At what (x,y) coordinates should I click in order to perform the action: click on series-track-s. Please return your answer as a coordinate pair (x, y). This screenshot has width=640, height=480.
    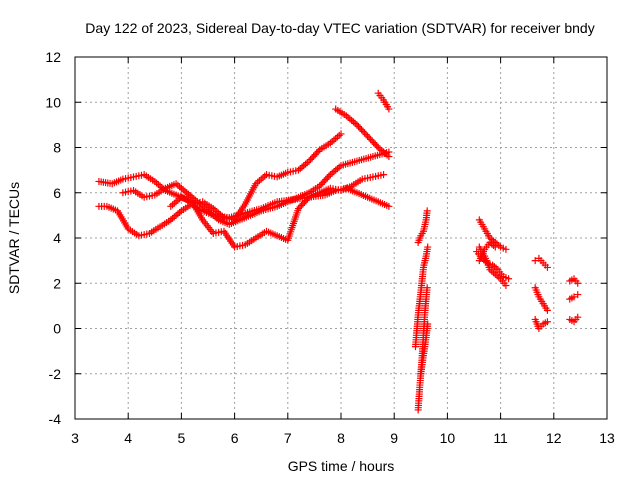
    Looking at the image, I should click on (574, 297).